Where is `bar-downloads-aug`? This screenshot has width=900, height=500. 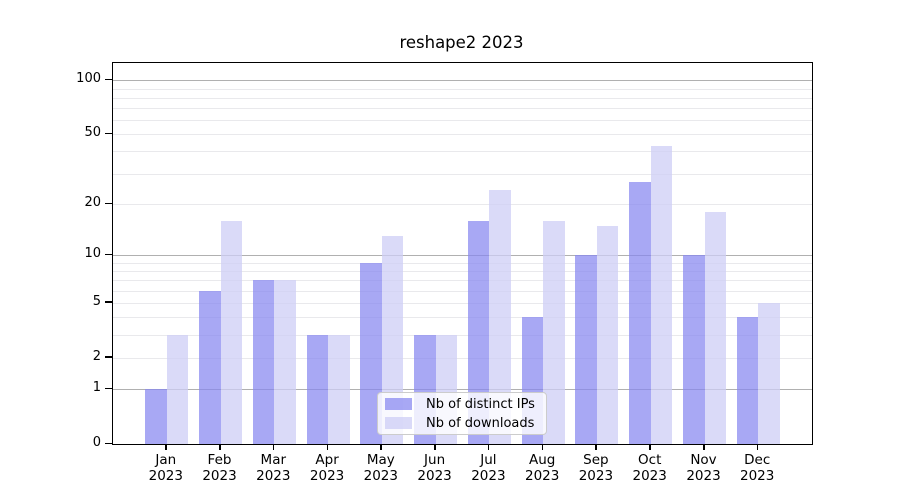
bar-downloads-aug is located at coordinates (554, 332).